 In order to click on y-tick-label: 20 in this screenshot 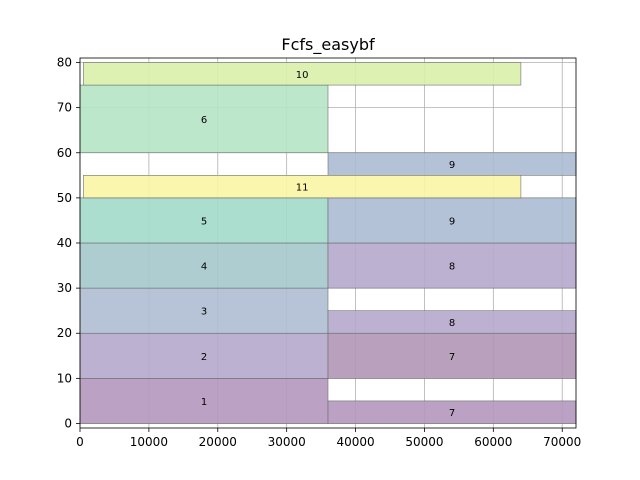, I will do `click(64, 333)`.